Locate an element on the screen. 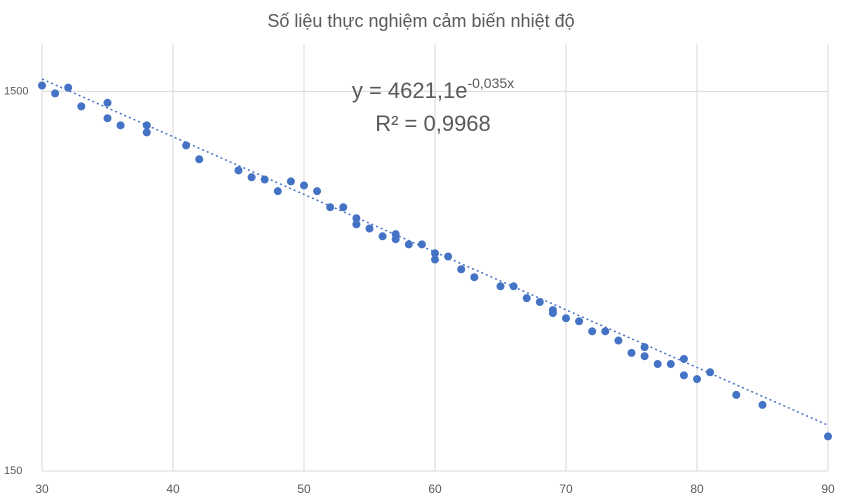  r-squared: R² = 0,9968 is located at coordinates (433, 123).